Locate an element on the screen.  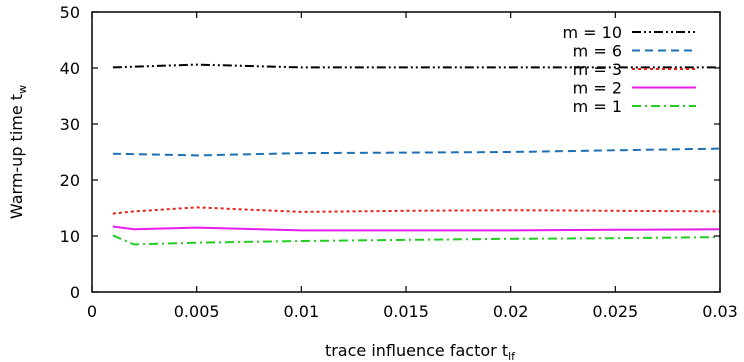
legend-label: m = 6 is located at coordinates (597, 51).